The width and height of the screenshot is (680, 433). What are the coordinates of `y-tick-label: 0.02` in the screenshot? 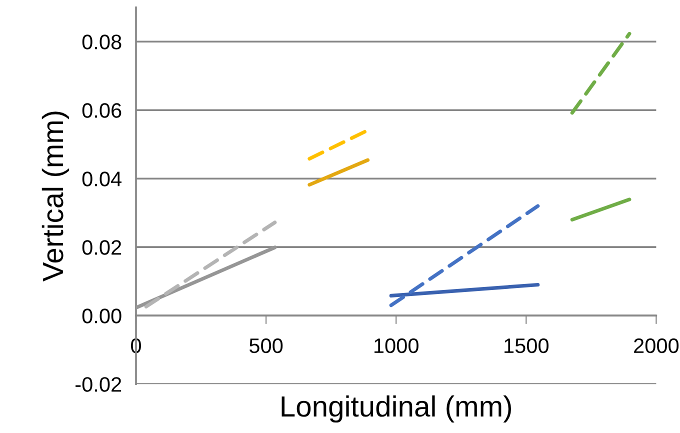 It's located at (102, 247).